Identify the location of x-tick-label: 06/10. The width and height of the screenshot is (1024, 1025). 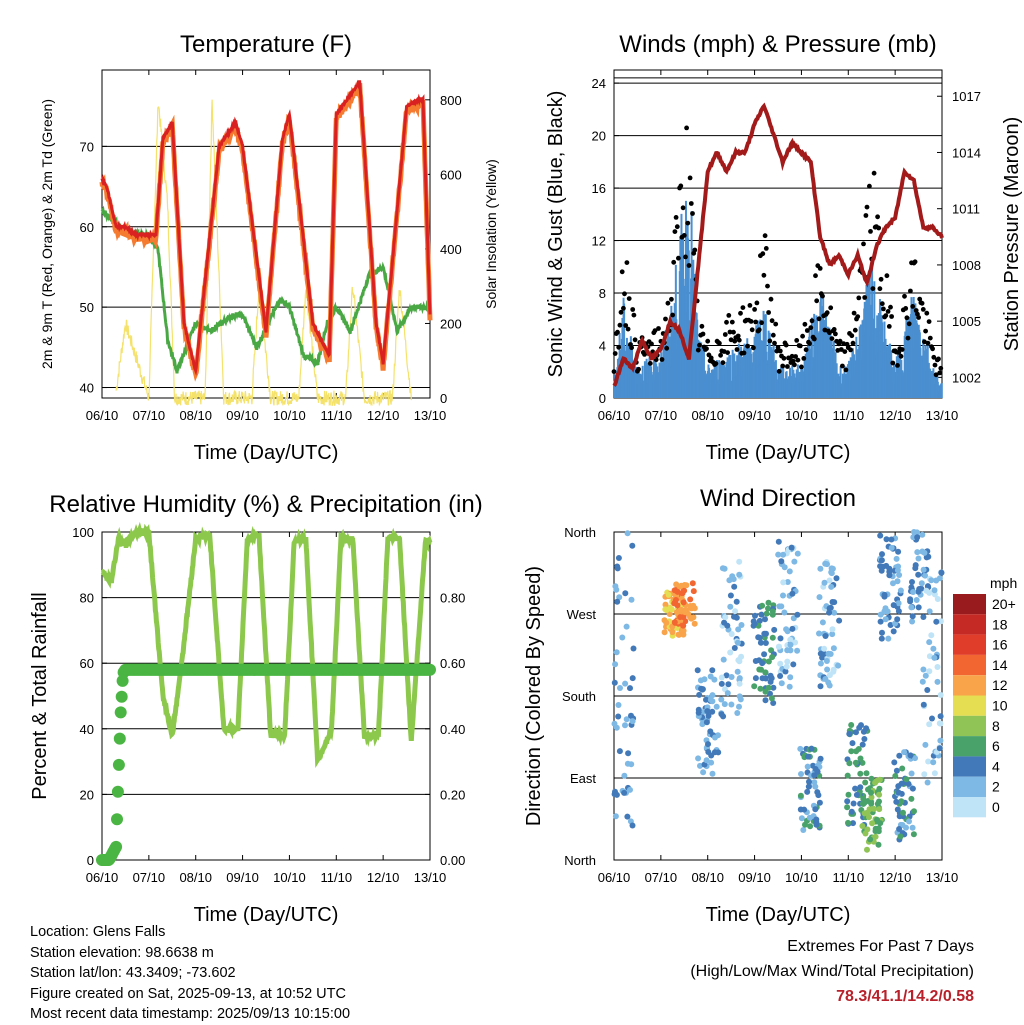
(614, 877).